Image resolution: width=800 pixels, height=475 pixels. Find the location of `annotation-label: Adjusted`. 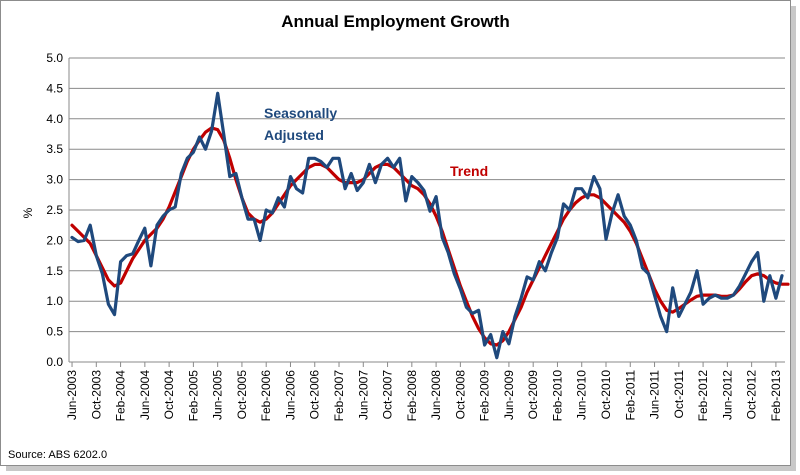

annotation-label: Adjusted is located at coordinates (294, 135).